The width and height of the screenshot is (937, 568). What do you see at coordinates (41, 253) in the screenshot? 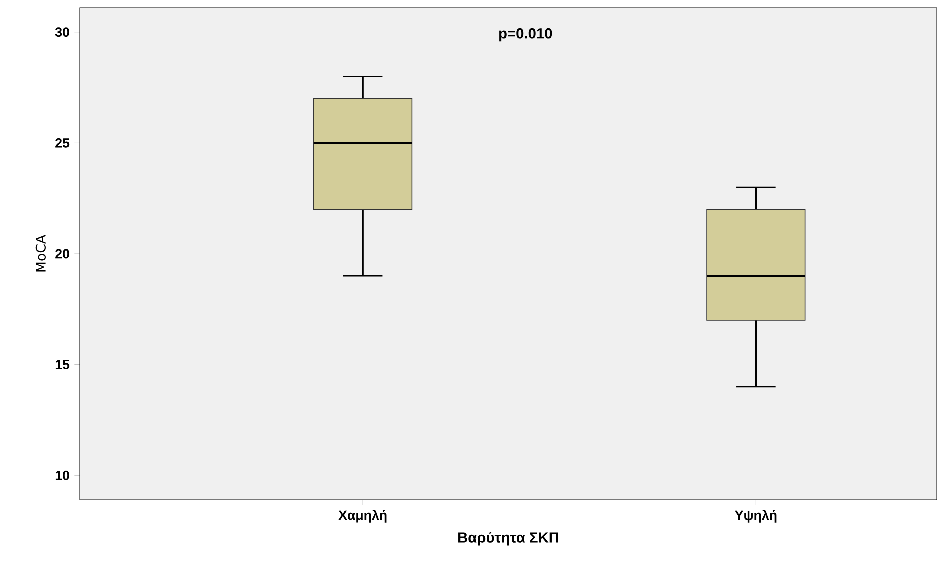
I see `y-axis-title: MoCA` at bounding box center [41, 253].